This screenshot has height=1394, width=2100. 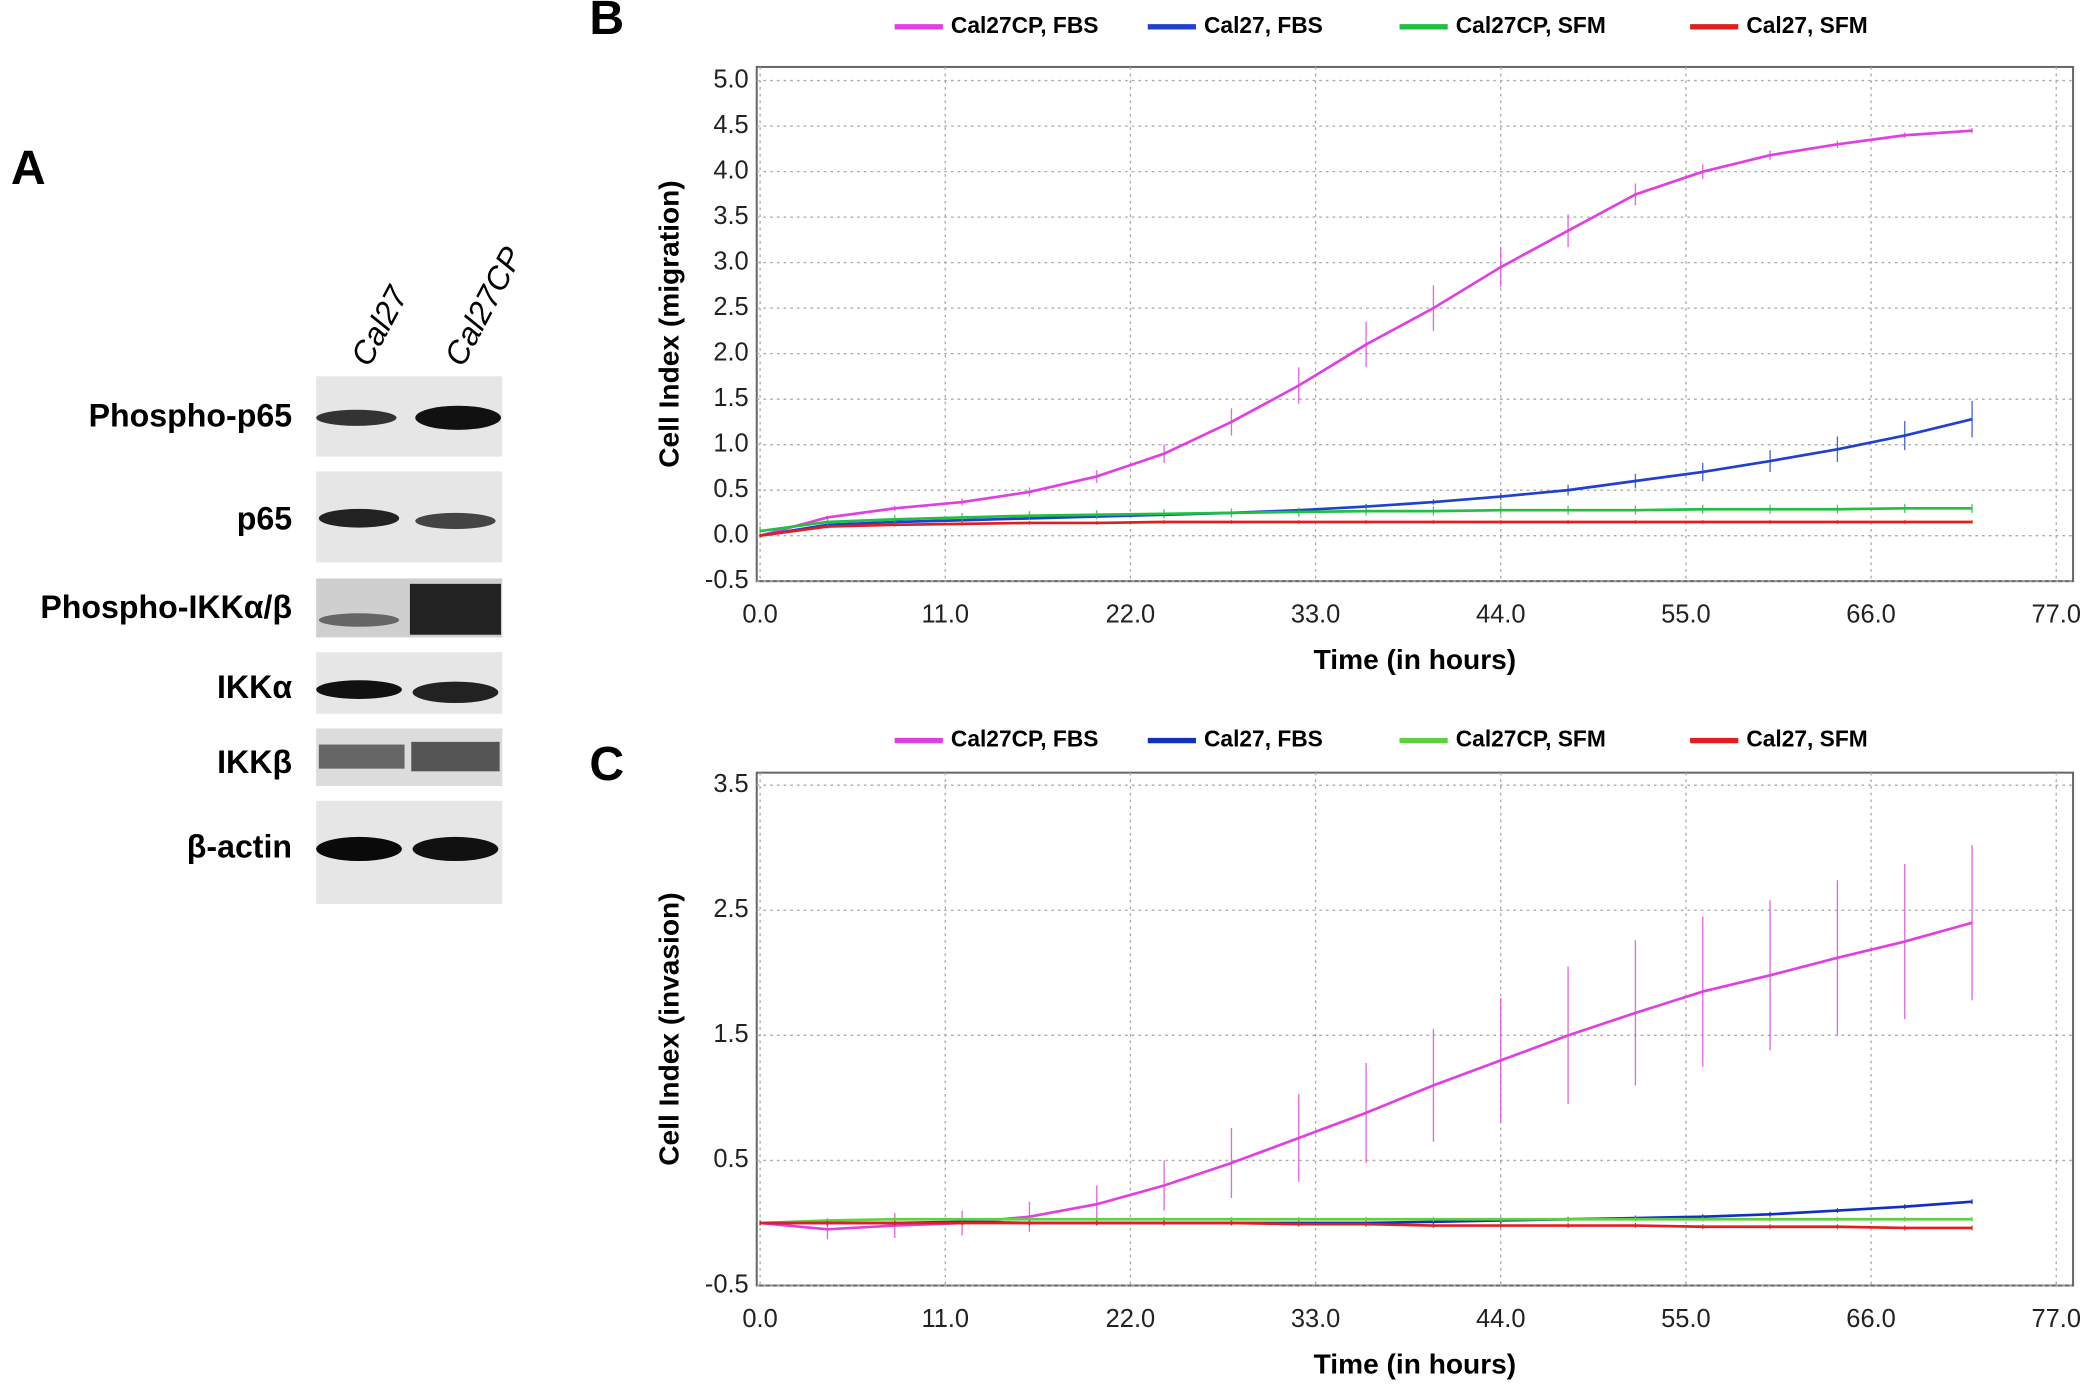 What do you see at coordinates (730, 443) in the screenshot?
I see `y-tick-label: 1.0` at bounding box center [730, 443].